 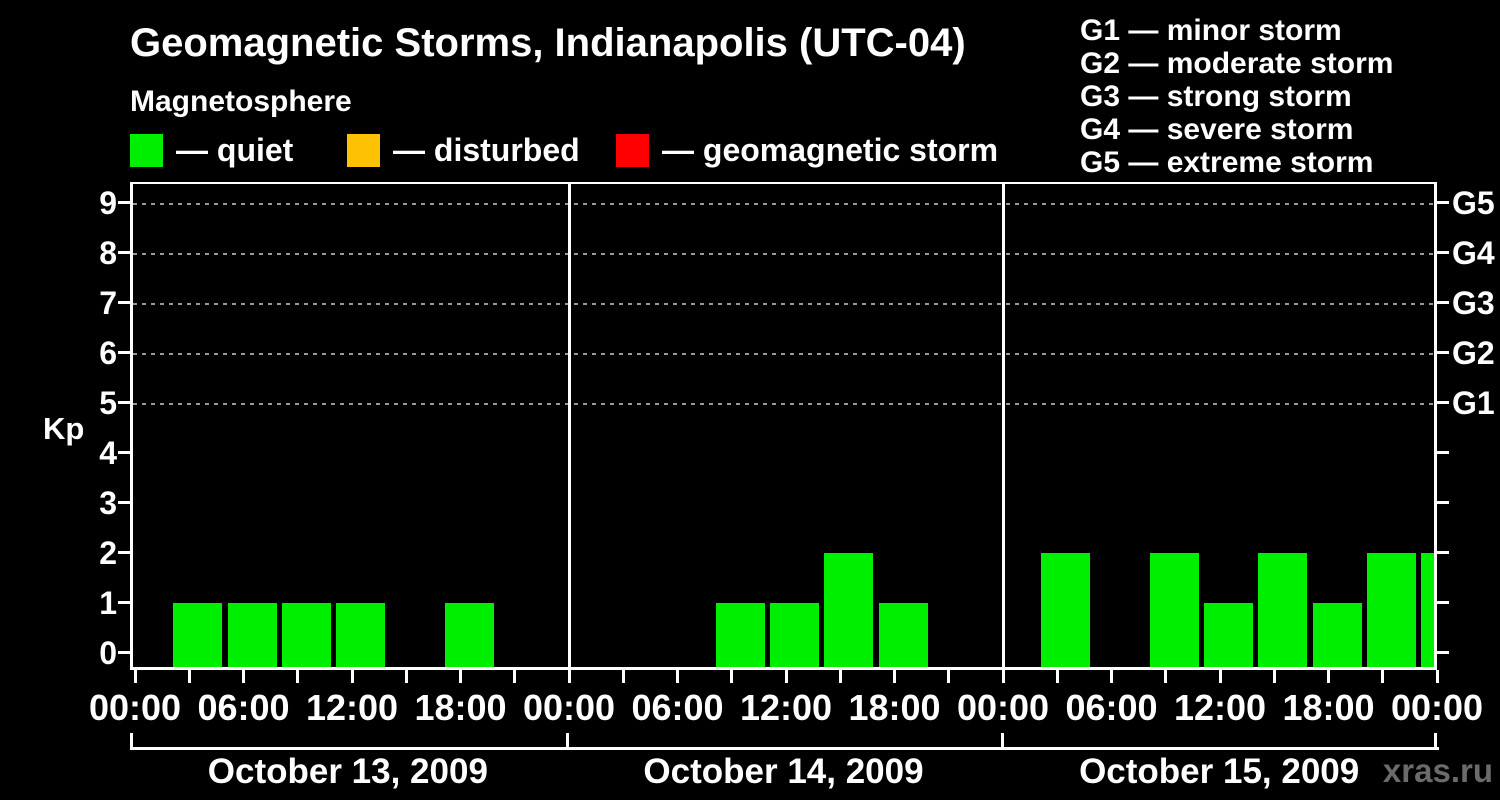 I want to click on date-label: October 14, 2009, so click(x=783, y=771).